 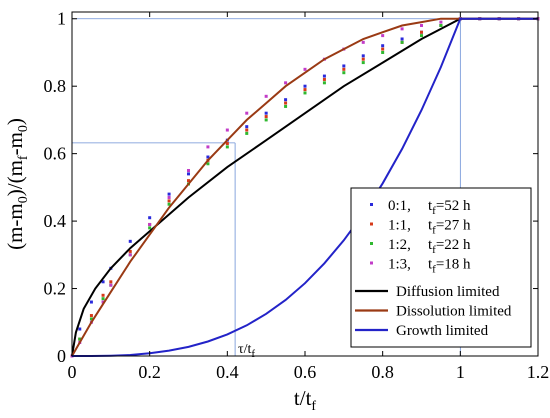 I want to click on legend-label-ratio: 1:2,, so click(x=399, y=245).